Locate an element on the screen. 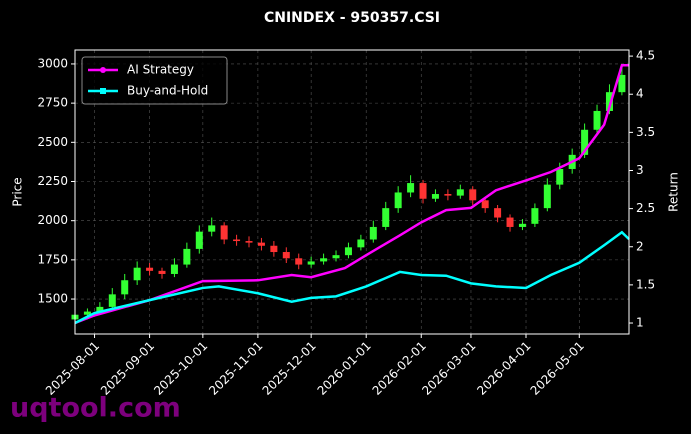  y-tick-label: 1500 is located at coordinates (52, 299).